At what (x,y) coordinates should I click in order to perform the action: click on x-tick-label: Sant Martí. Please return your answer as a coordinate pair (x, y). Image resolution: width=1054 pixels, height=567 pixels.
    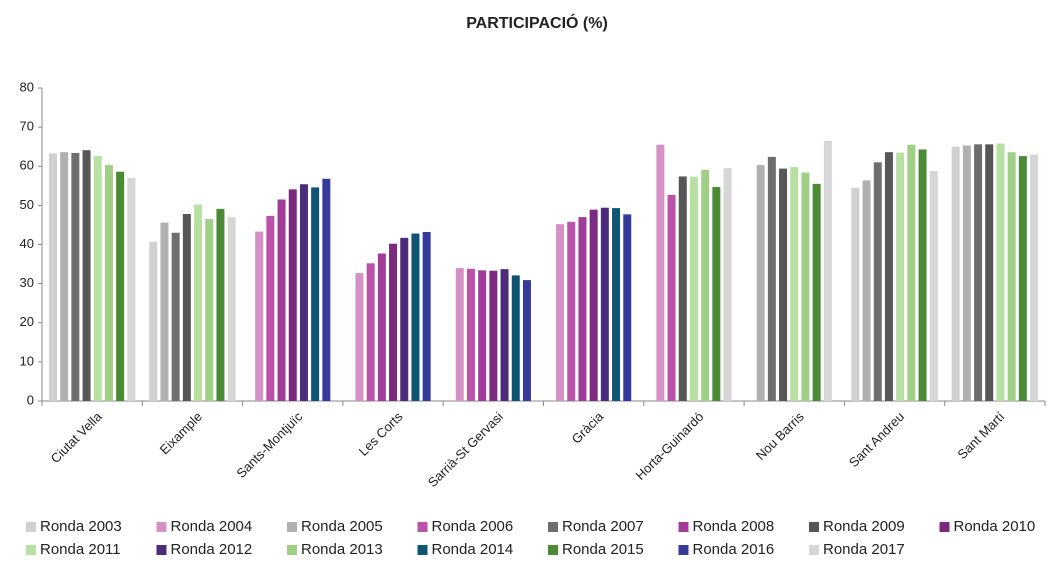
    Looking at the image, I should click on (980, 435).